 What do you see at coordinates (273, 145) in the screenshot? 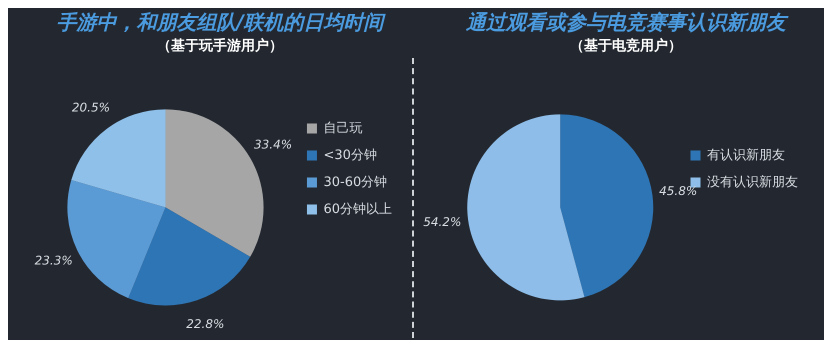
I see `data-label: 33.4%` at bounding box center [273, 145].